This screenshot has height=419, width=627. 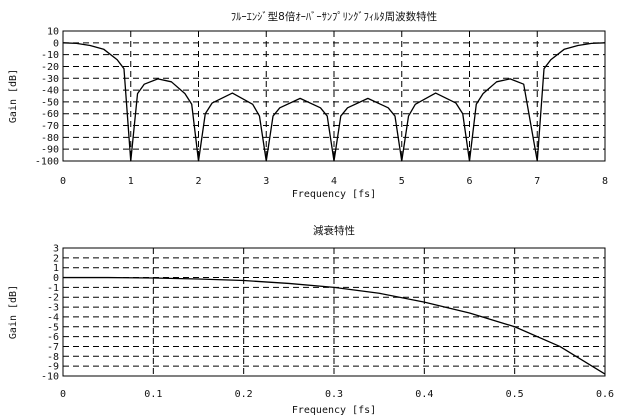 I want to click on x-tick-label: 0.6, so click(x=605, y=394).